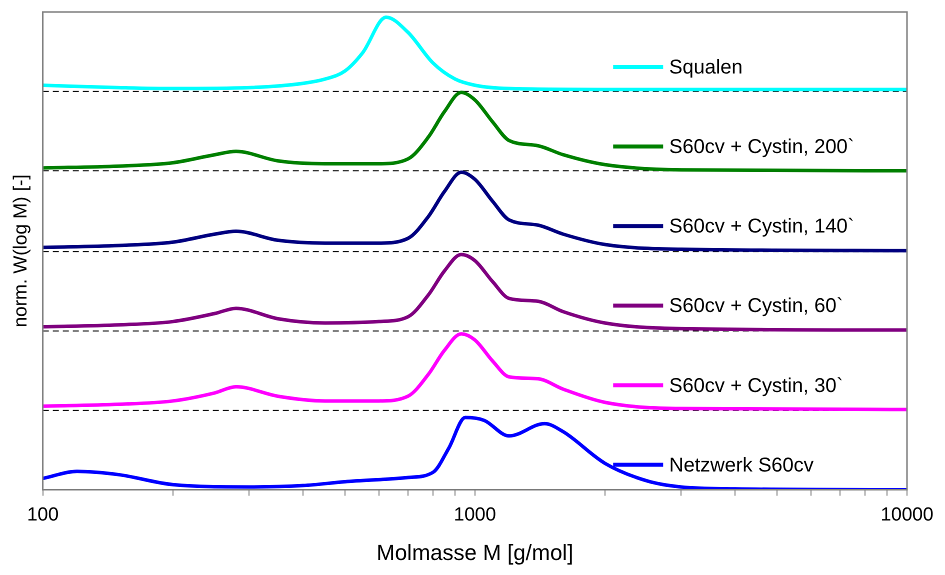  What do you see at coordinates (706, 67) in the screenshot?
I see `legend-label: Squalen` at bounding box center [706, 67].